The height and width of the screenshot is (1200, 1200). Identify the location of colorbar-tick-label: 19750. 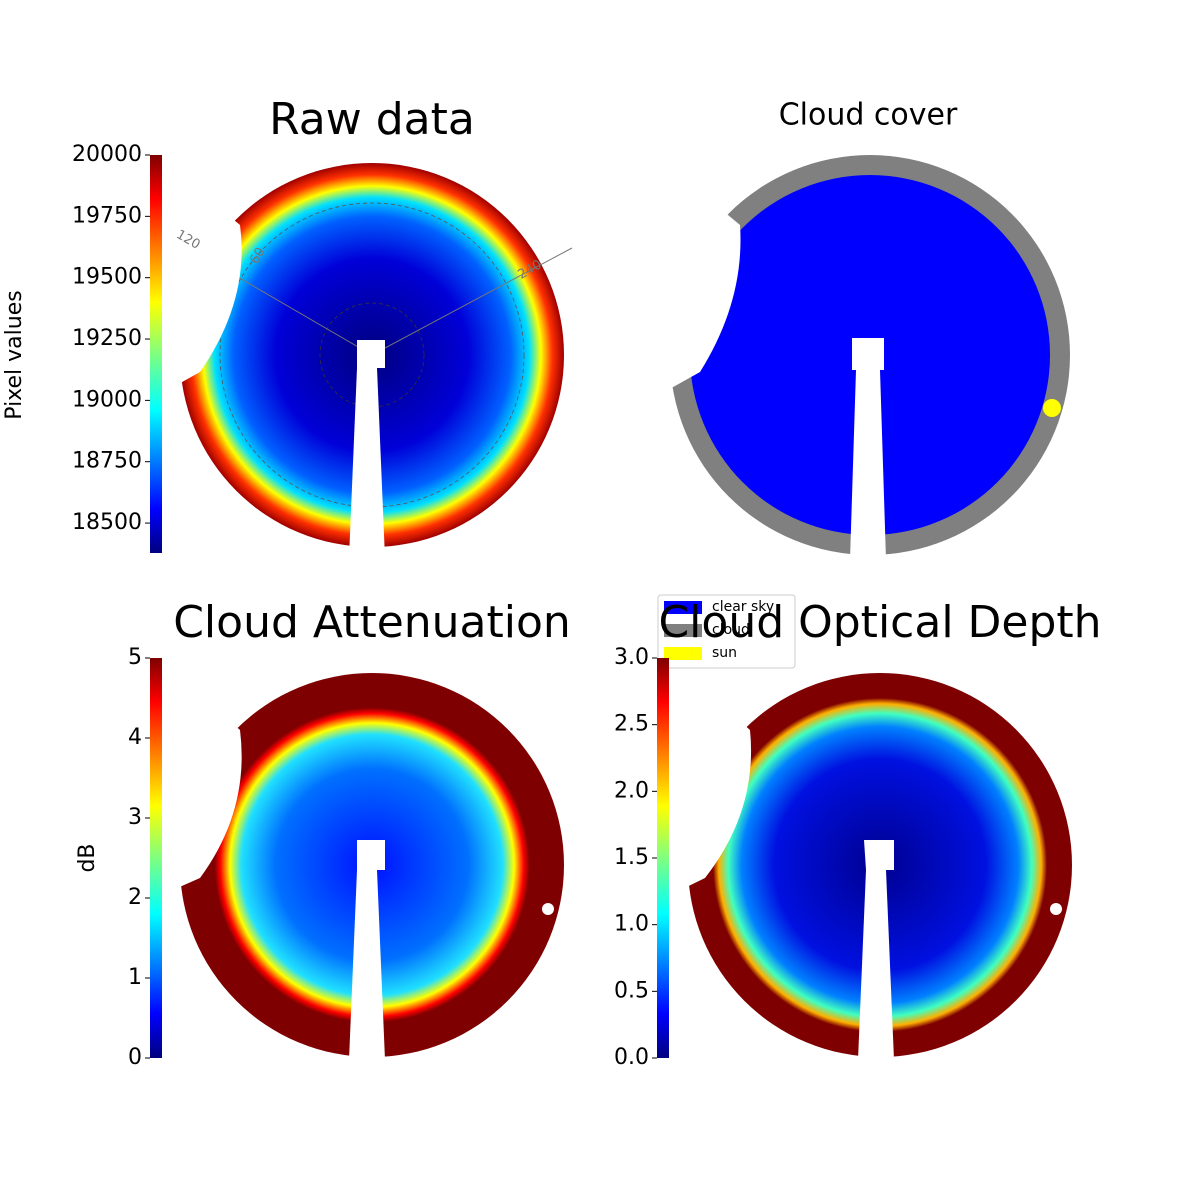
(107, 215).